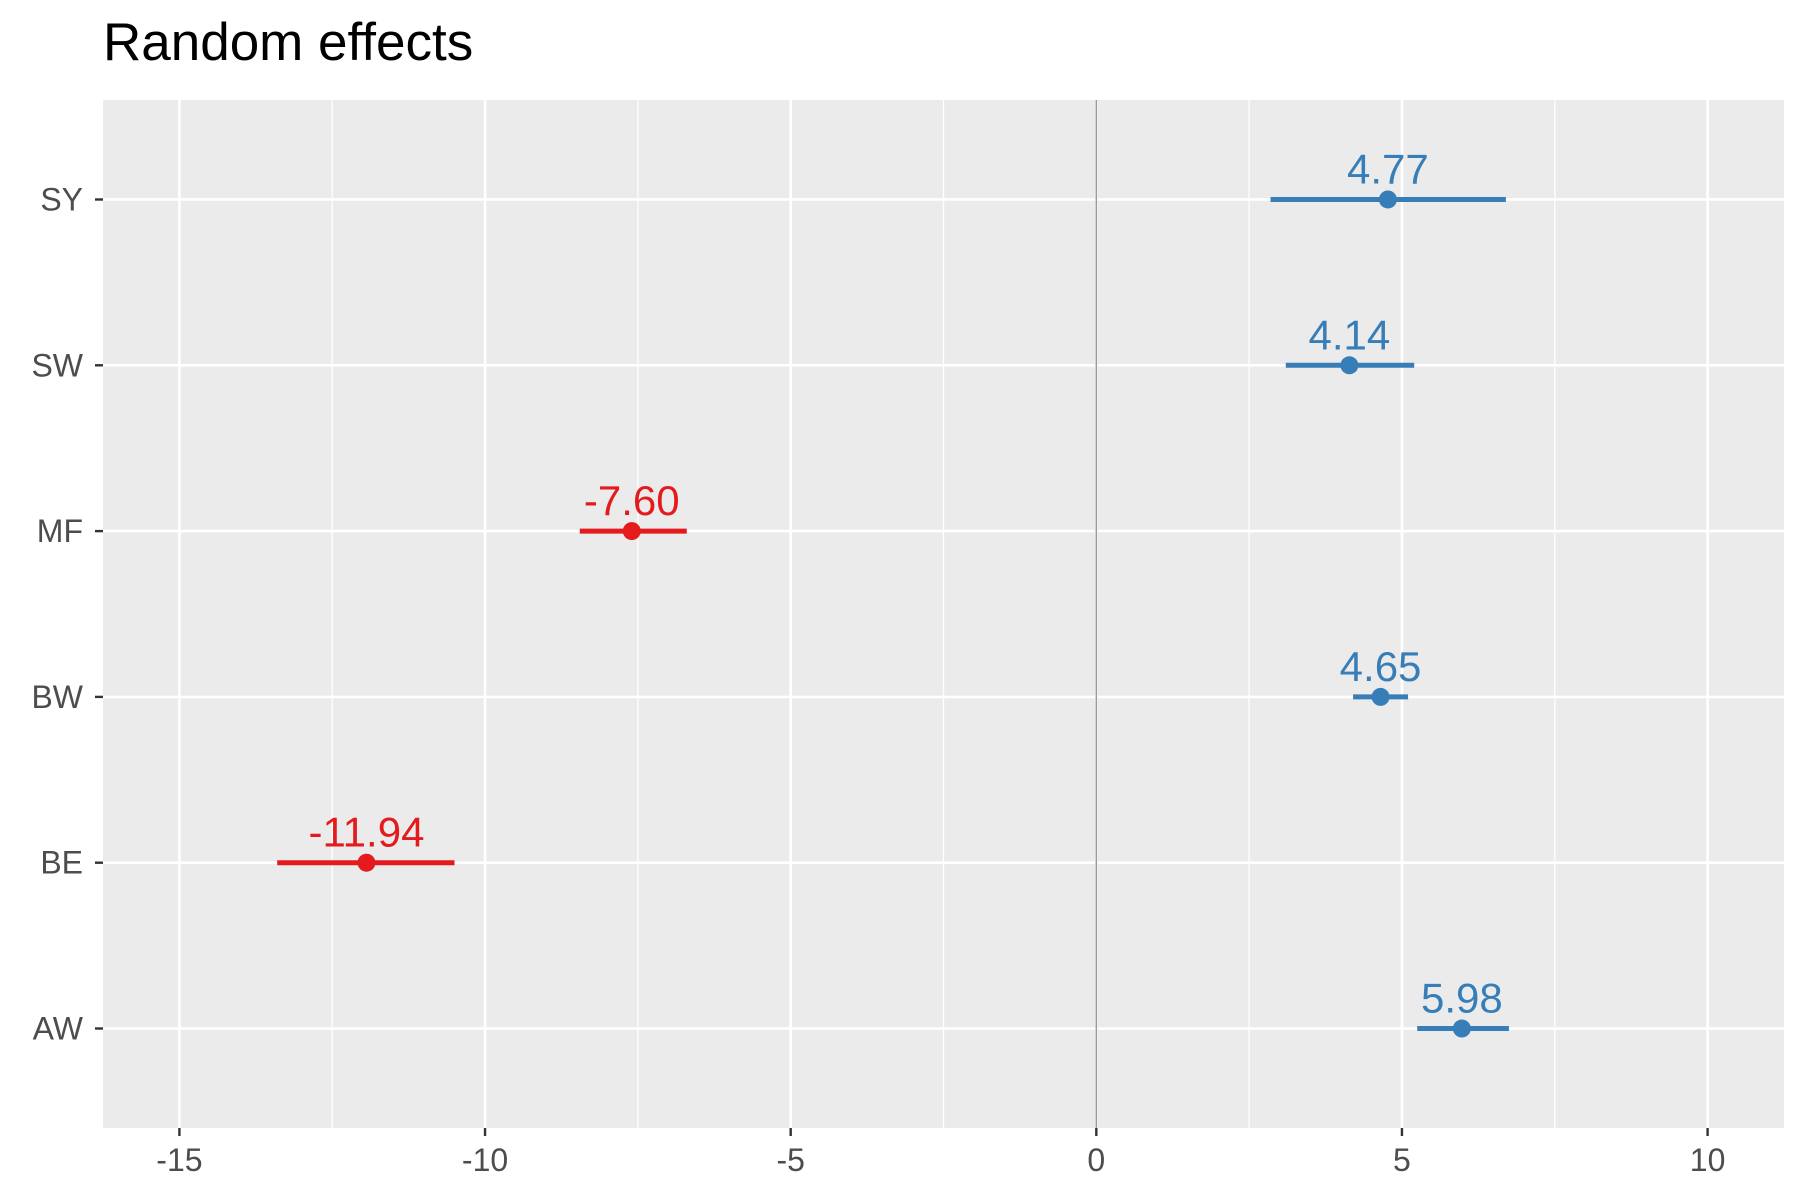 This screenshot has height=1200, width=1800. Describe the element at coordinates (57, 697) in the screenshot. I see `y-tick-label: BW` at that location.